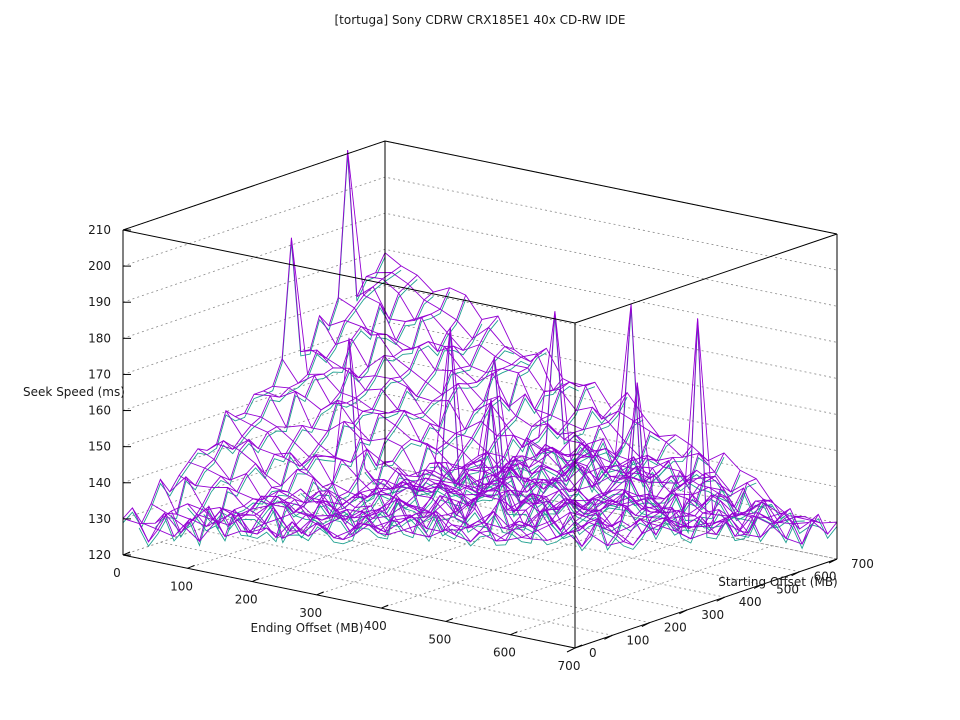 This screenshot has width=960, height=720. What do you see at coordinates (99, 374) in the screenshot?
I see `z-tick-label: 170` at bounding box center [99, 374].